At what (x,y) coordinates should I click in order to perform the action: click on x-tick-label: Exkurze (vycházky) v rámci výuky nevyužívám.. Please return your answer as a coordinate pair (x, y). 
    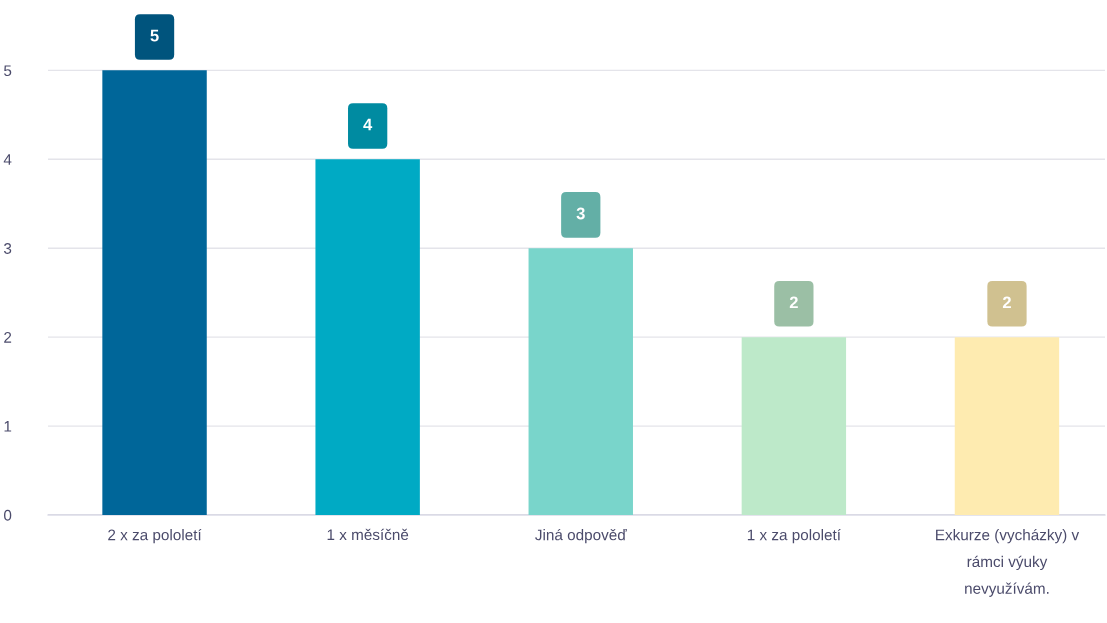
    Looking at the image, I should click on (1008, 562).